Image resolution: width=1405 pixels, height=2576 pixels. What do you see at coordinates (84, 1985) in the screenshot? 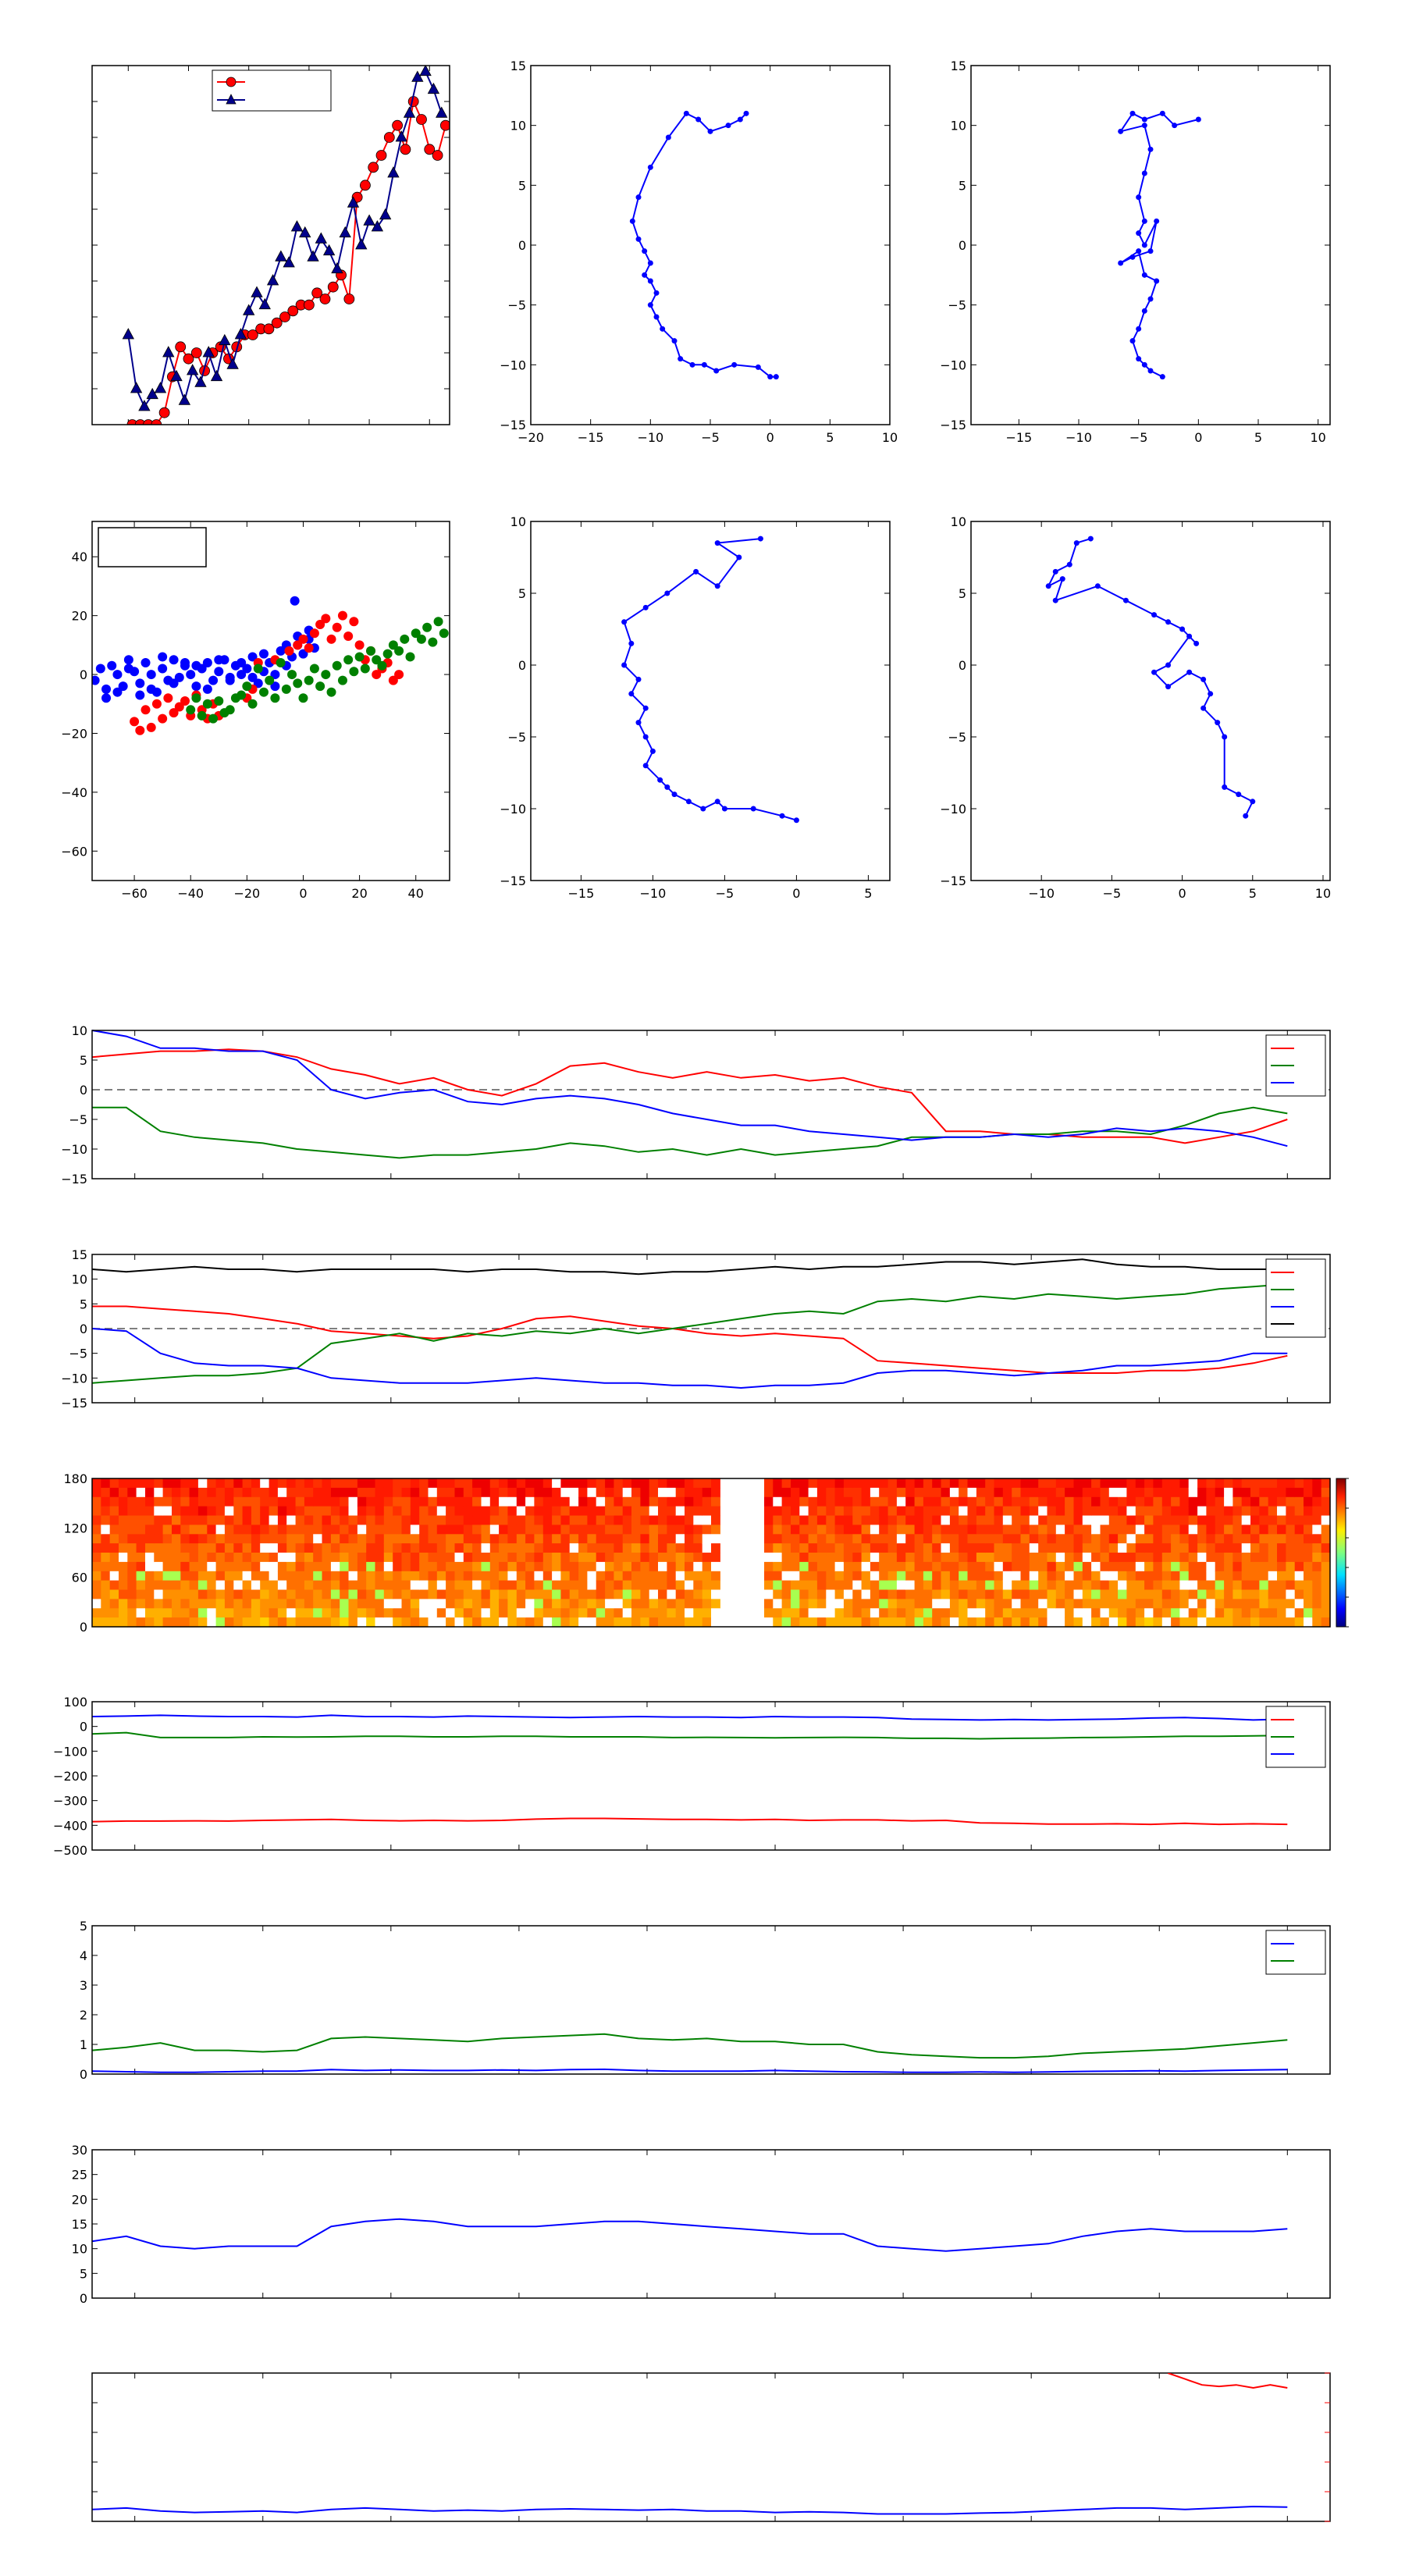
I see `y-tick-label: 3` at bounding box center [84, 1985].